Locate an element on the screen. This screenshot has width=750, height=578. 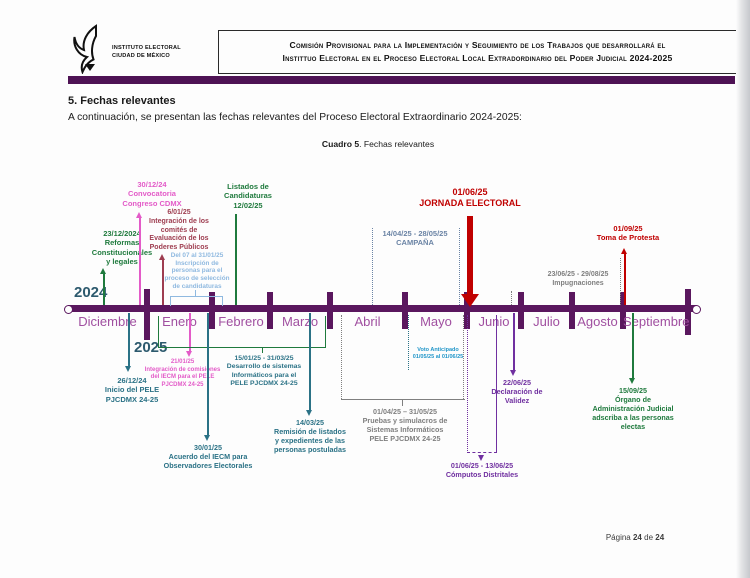
footer-page-current: 24 is located at coordinates (637, 537).